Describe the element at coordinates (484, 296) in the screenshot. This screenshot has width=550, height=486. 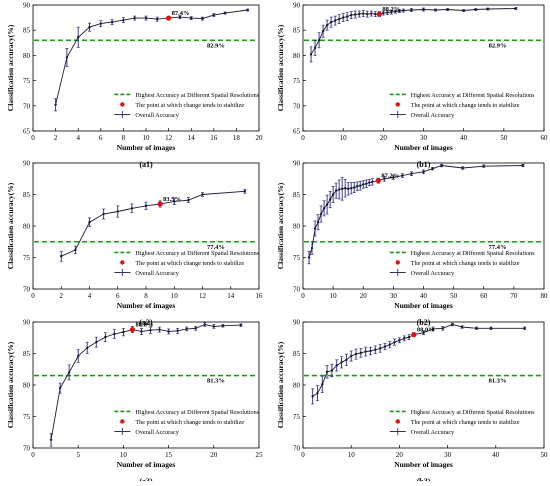
I see `x-tick-label: 60` at that location.